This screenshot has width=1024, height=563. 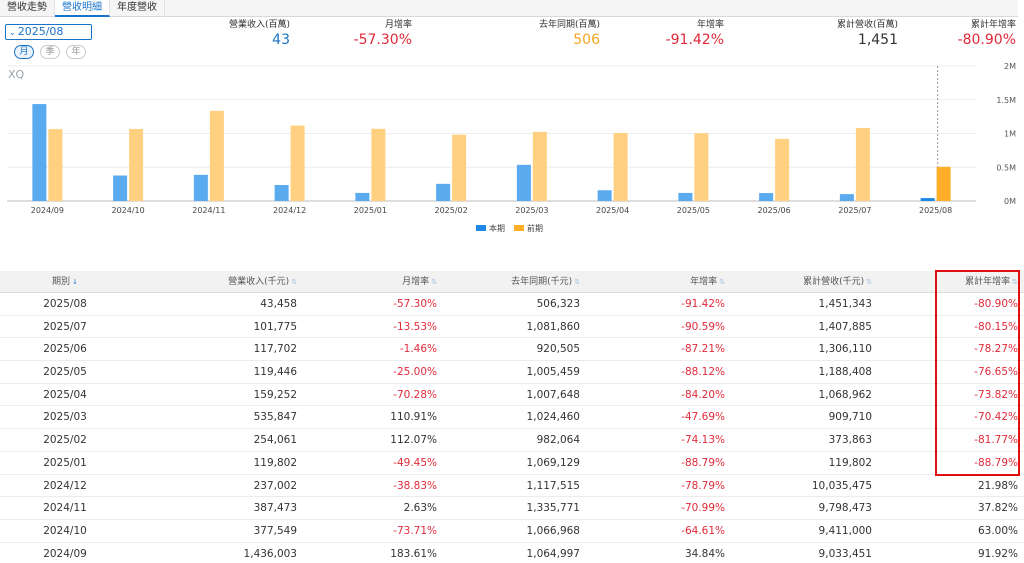 I want to click on stat-mom-value: -57.30%, so click(x=382, y=40).